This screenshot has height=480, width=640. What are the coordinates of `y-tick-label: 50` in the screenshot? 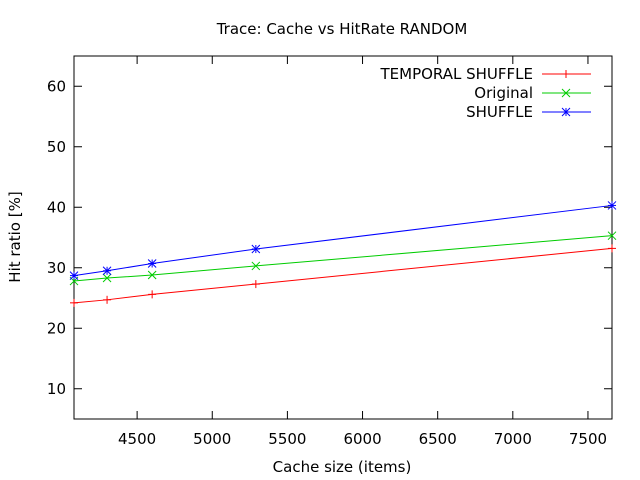 It's located at (56, 147).